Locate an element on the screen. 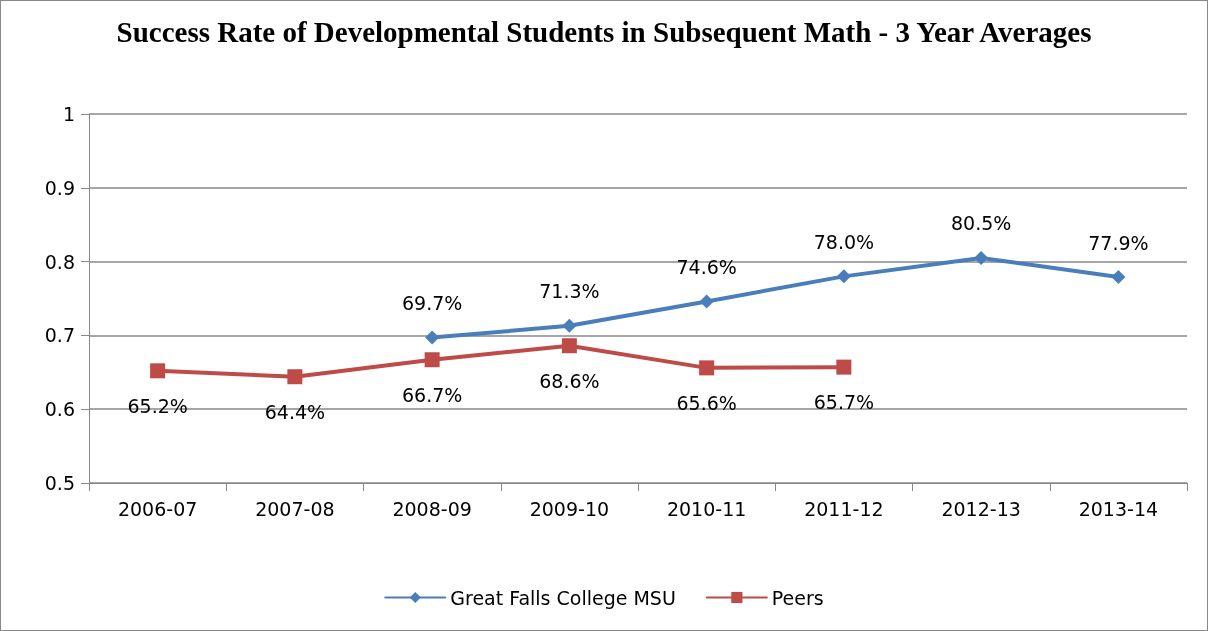 The image size is (1208, 631). data-label: 74.6% is located at coordinates (706, 266).